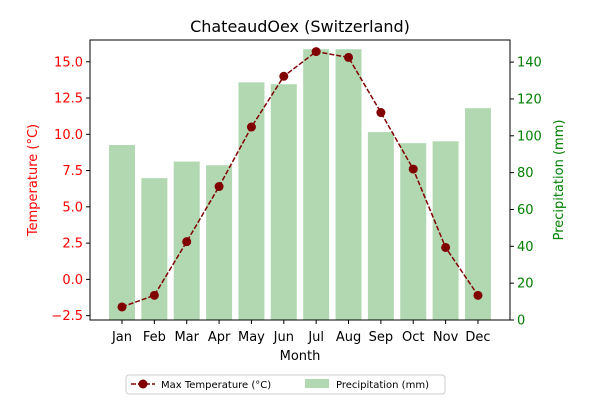 This screenshot has height=400, width=600. Describe the element at coordinates (413, 169) in the screenshot. I see `temperature-point-oct` at that location.